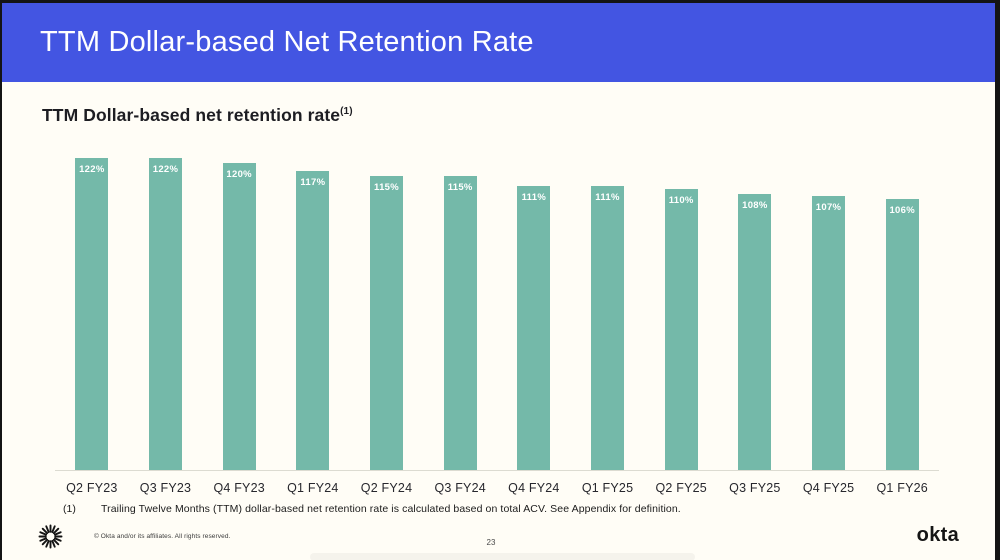  What do you see at coordinates (755, 488) in the screenshot?
I see `x-axis-tick-label: Q3 FY25` at bounding box center [755, 488].